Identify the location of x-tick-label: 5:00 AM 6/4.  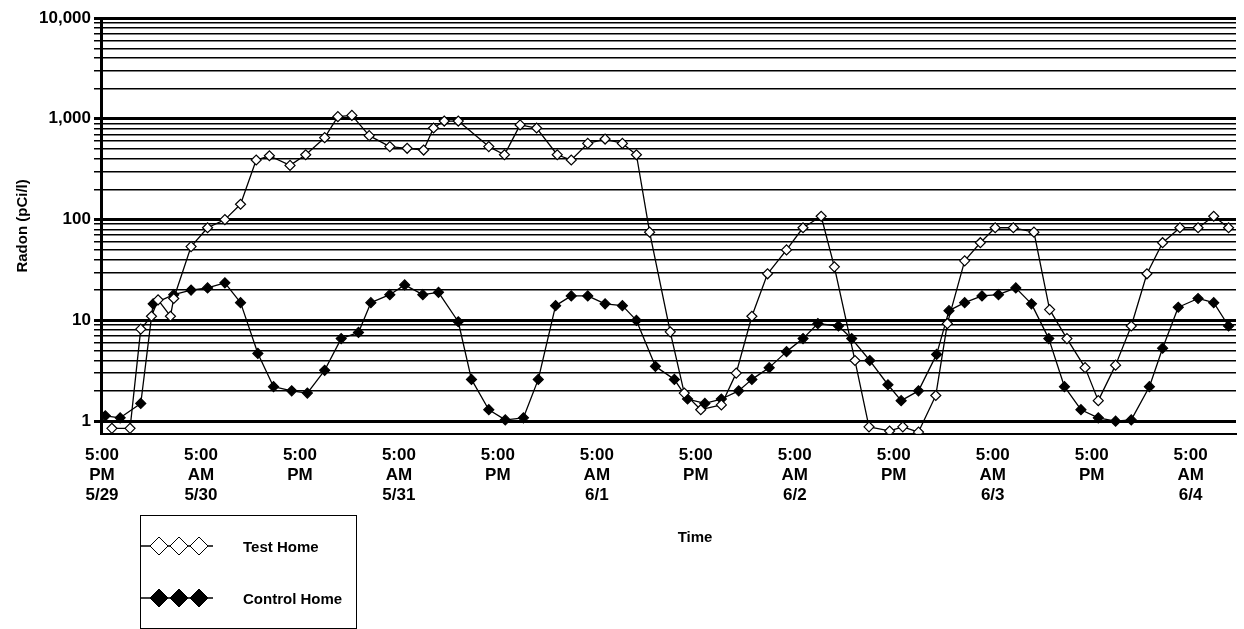
(1190, 474).